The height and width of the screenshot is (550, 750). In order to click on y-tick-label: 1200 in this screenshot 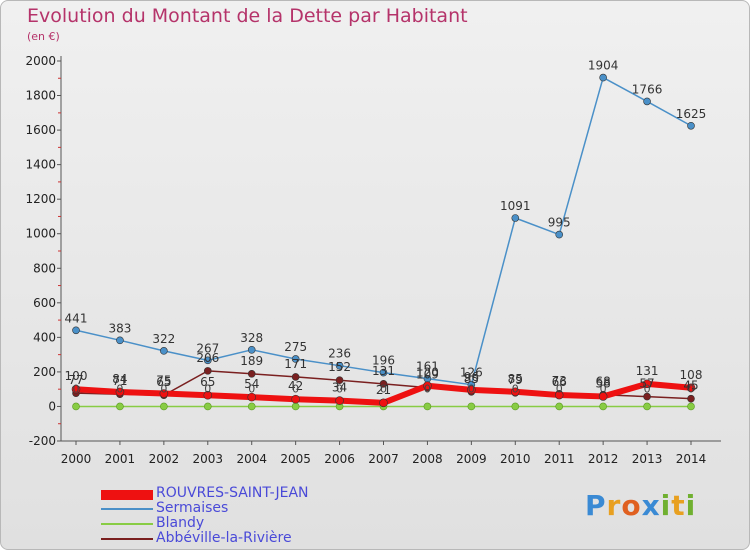, I will do `click(40, 199)`.